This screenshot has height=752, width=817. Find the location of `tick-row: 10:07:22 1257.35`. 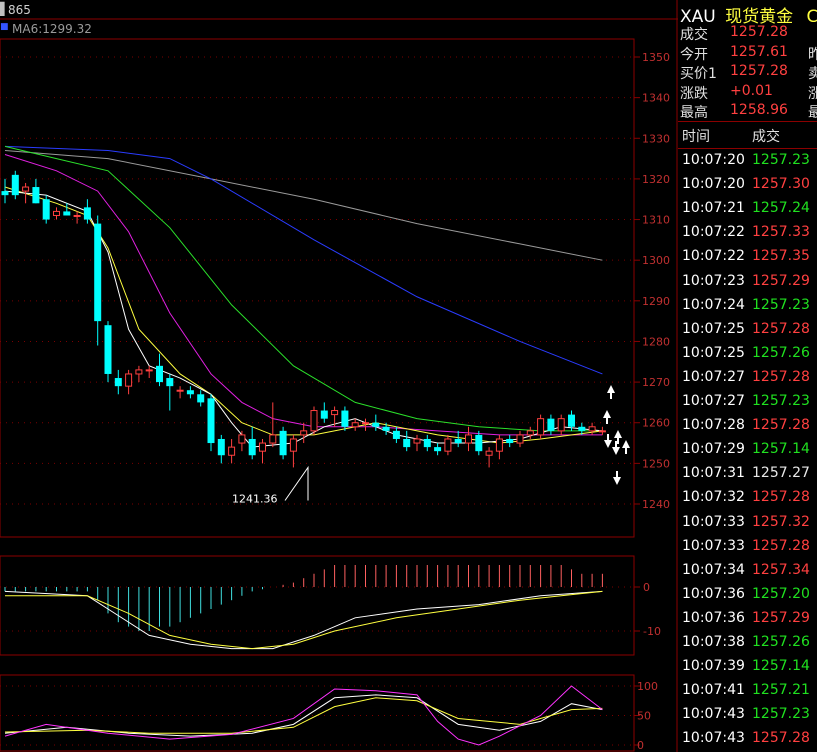

tick-row: 10:07:22 1257.35 is located at coordinates (747, 257).